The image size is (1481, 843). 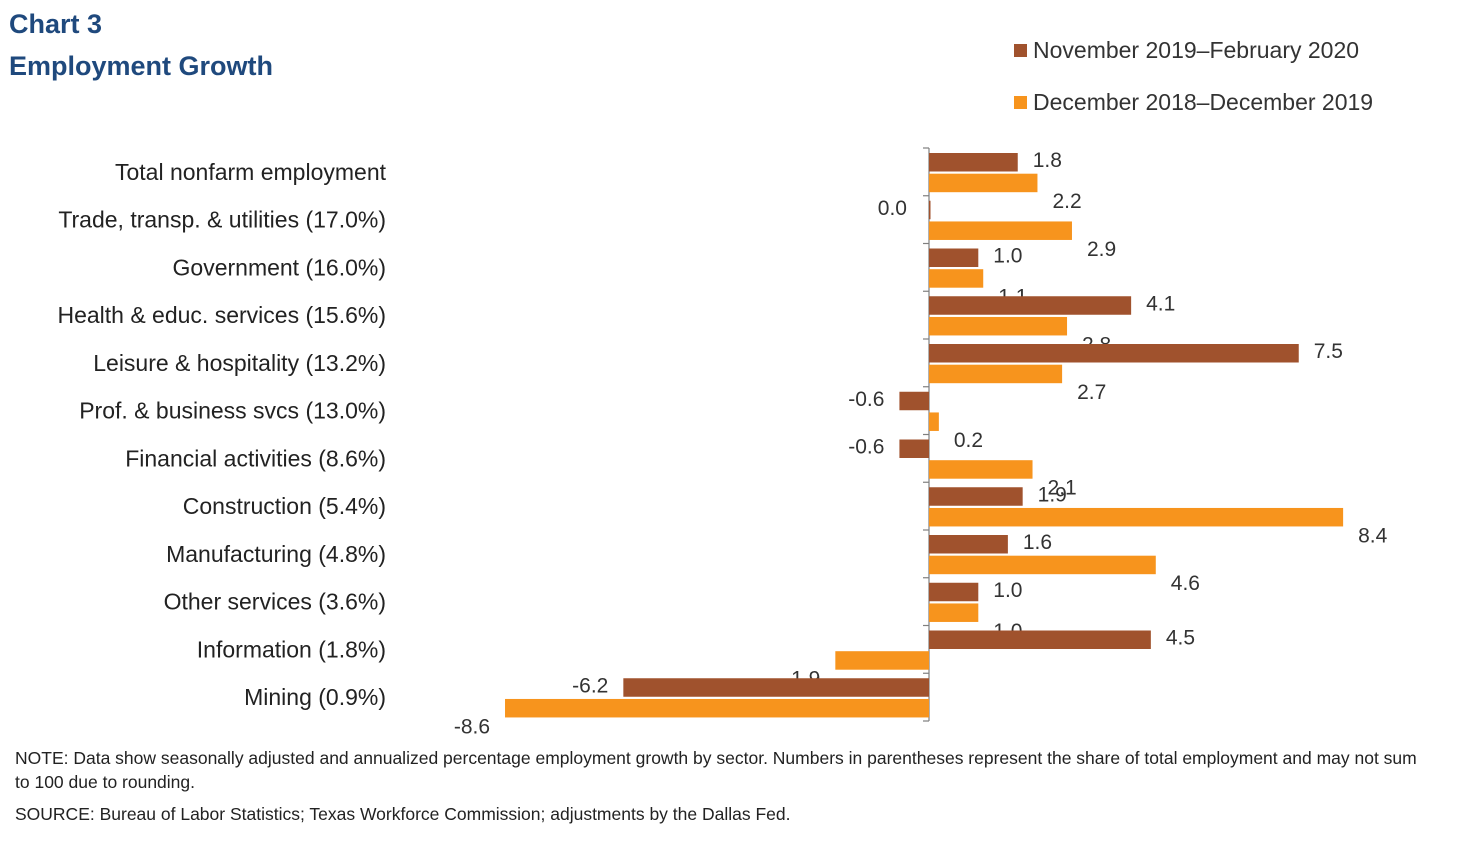 I want to click on category-label: Construction (5.4%), so click(x=284, y=506).